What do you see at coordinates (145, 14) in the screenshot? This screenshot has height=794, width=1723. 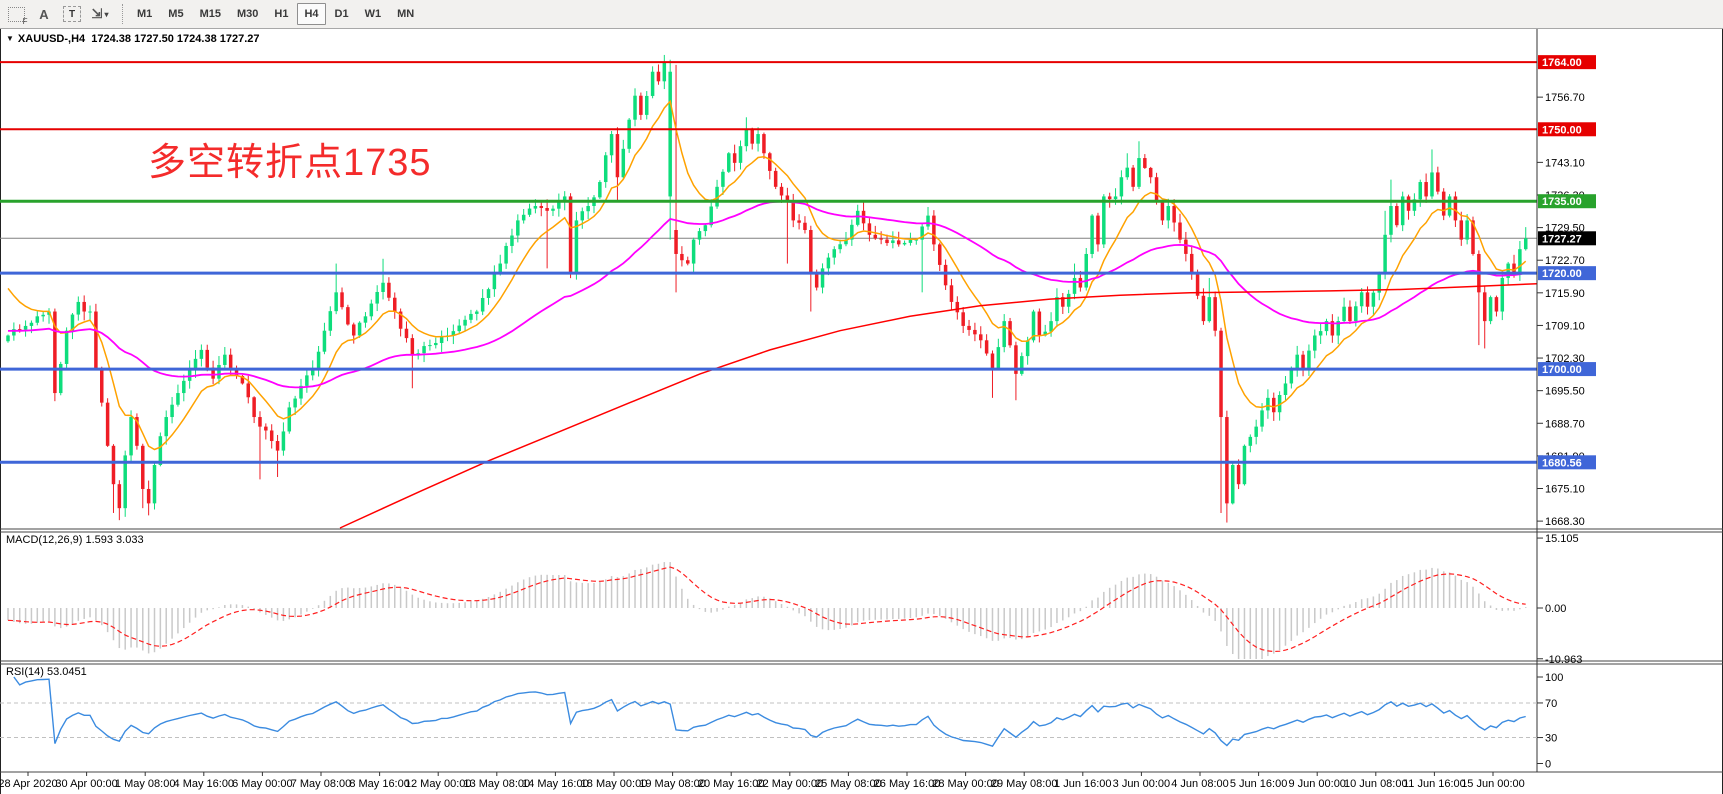 I see `timeframe-button-m1: M1` at bounding box center [145, 14].